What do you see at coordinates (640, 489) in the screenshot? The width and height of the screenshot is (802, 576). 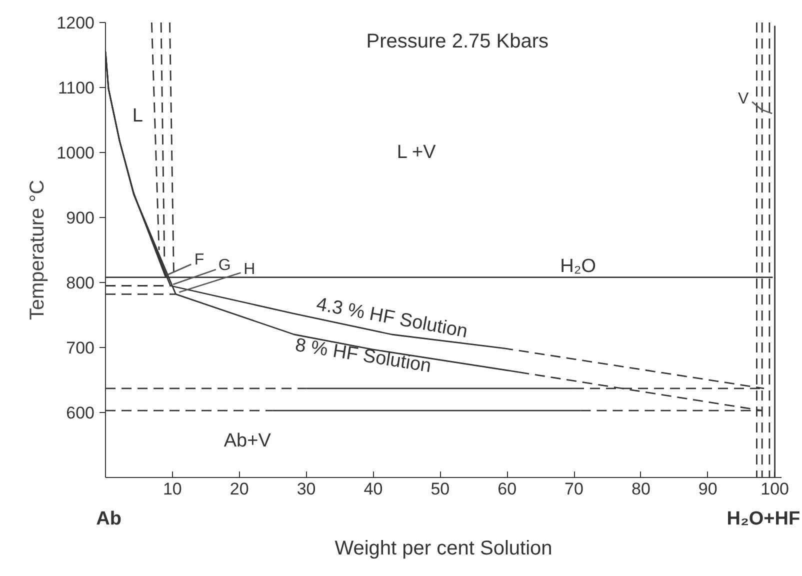 I see `x-tick-label: 80` at bounding box center [640, 489].